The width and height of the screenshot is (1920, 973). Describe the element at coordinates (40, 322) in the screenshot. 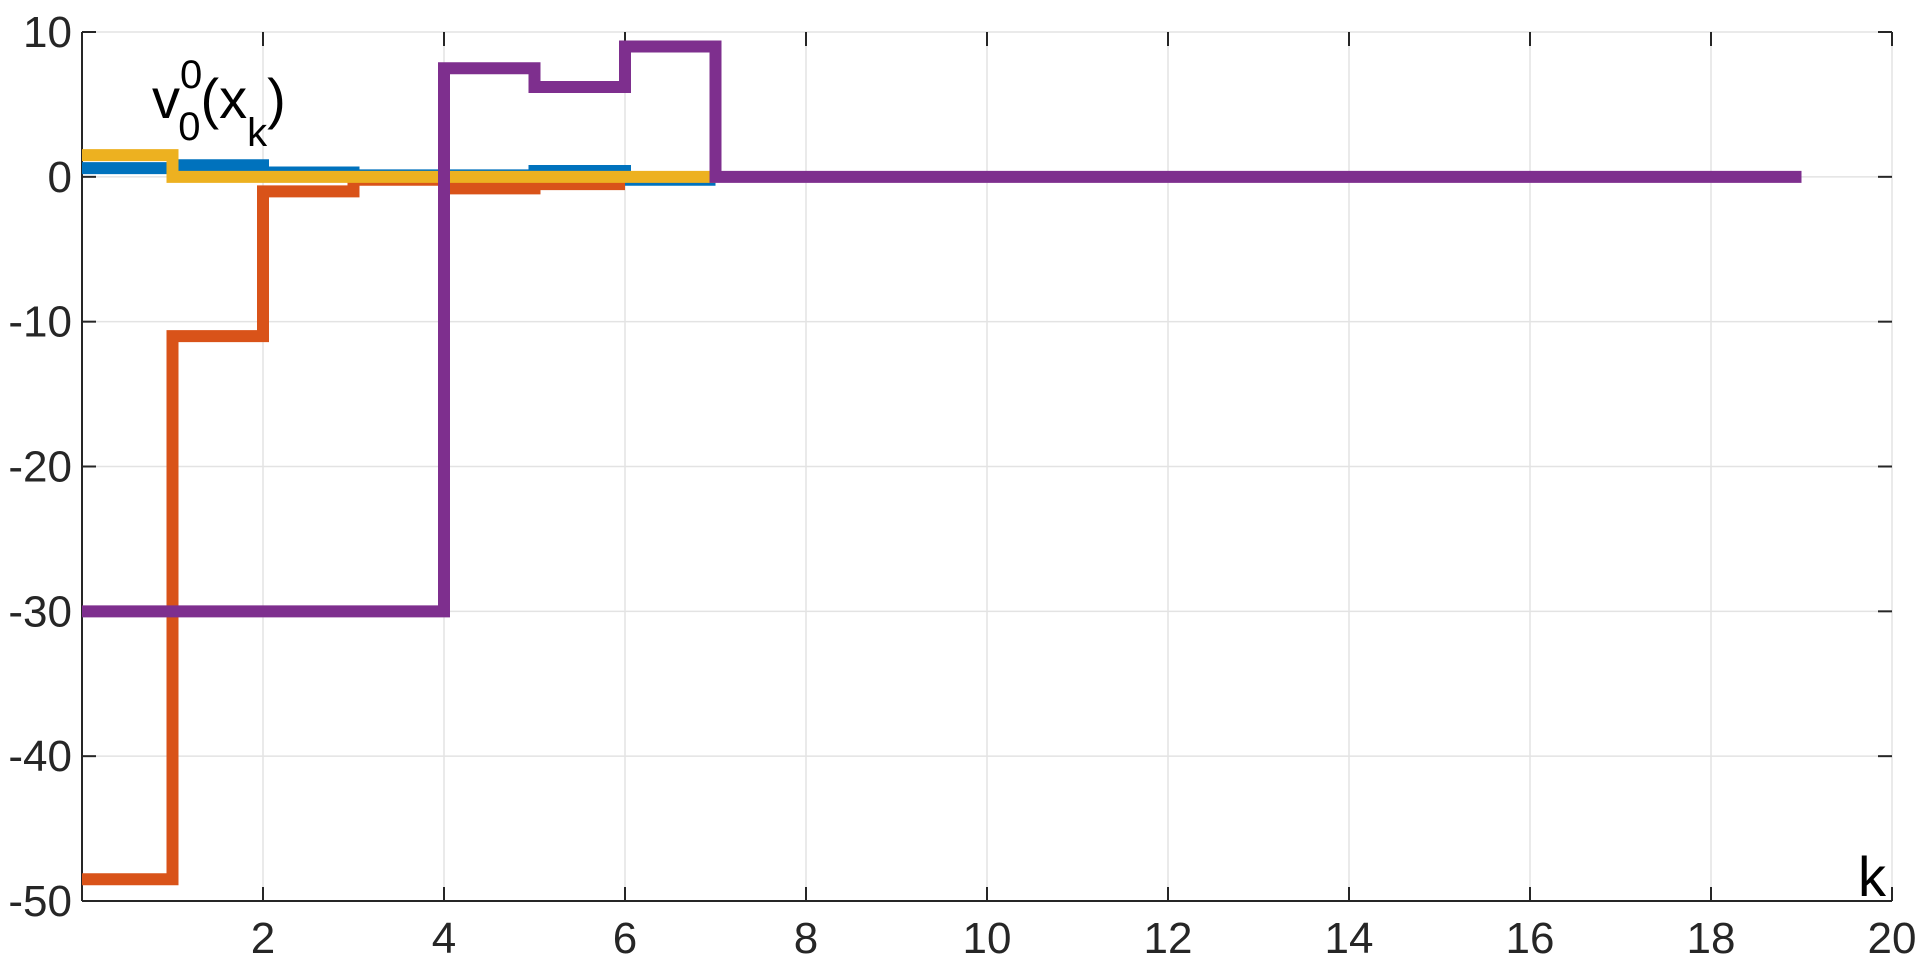

I see `y-tick-label: -10` at that location.